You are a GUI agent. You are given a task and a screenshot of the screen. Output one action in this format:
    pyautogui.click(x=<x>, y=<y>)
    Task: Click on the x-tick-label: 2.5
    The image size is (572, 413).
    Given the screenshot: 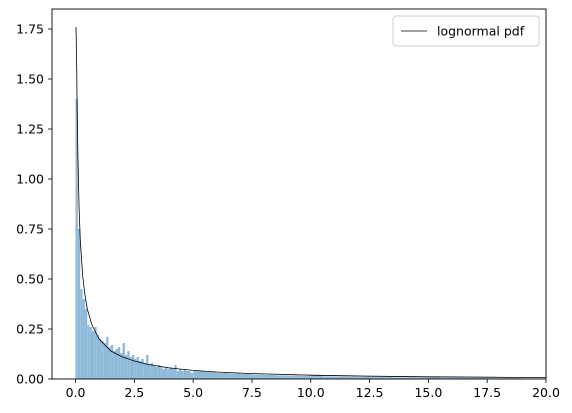 What is the action you would take?
    pyautogui.click(x=134, y=392)
    